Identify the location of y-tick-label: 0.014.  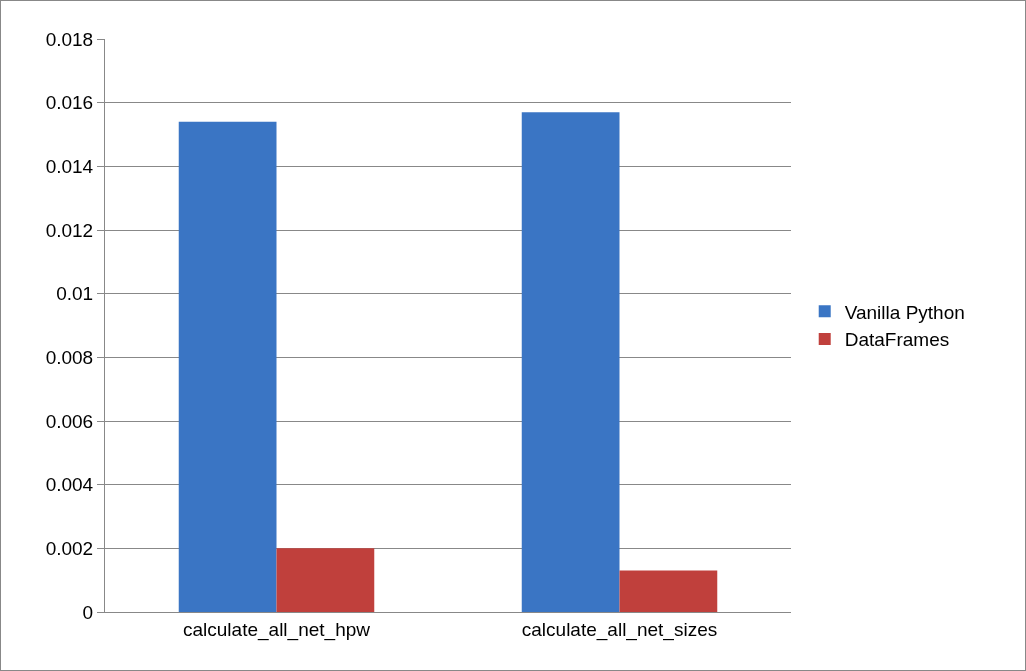
(69, 166).